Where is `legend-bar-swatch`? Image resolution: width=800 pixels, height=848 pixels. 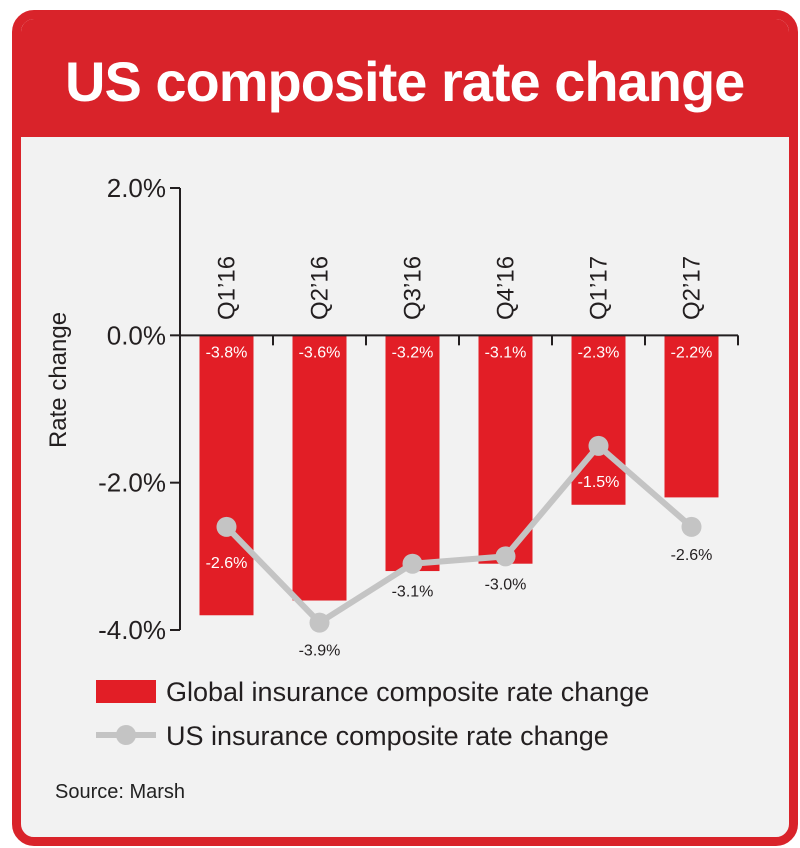 legend-bar-swatch is located at coordinates (126, 691).